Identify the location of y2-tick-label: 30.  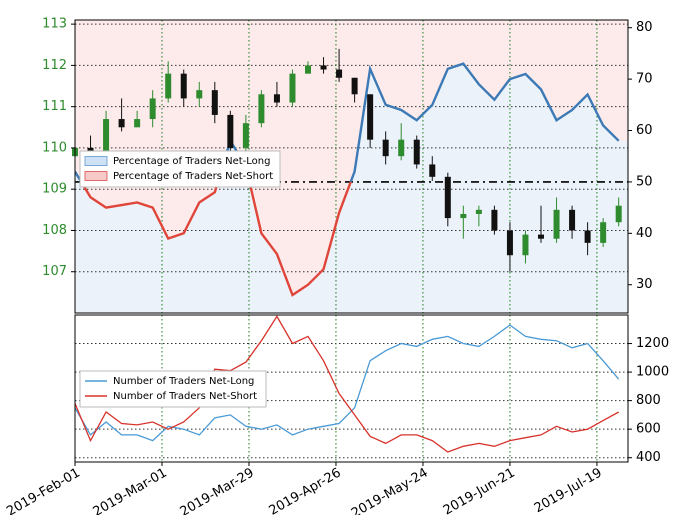
(644, 284).